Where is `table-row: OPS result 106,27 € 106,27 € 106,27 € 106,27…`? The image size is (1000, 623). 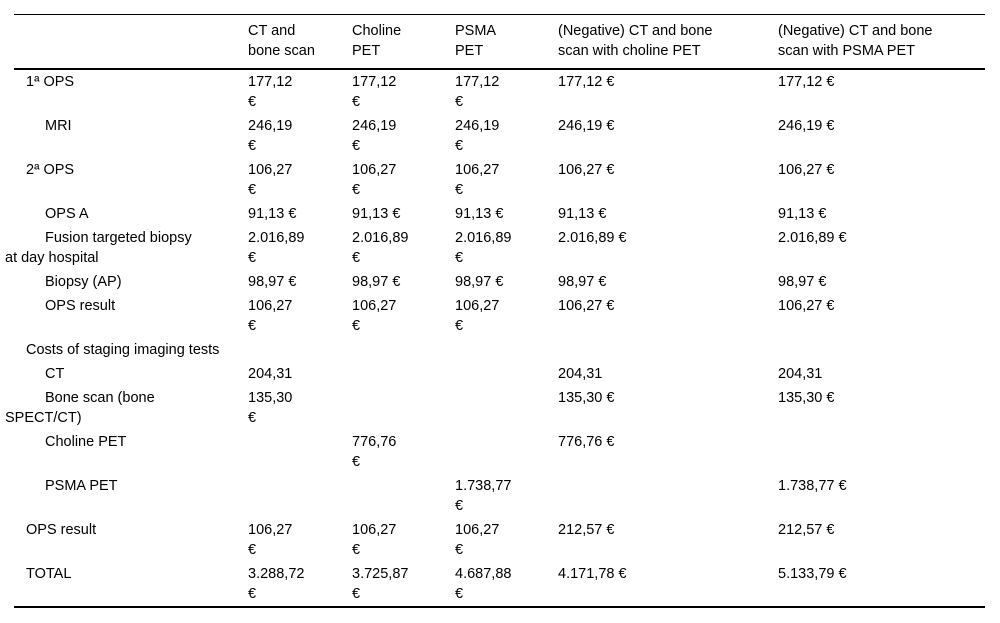
table-row: OPS result 106,27 € 106,27 € 106,27 € 106,27… is located at coordinates (499, 316).